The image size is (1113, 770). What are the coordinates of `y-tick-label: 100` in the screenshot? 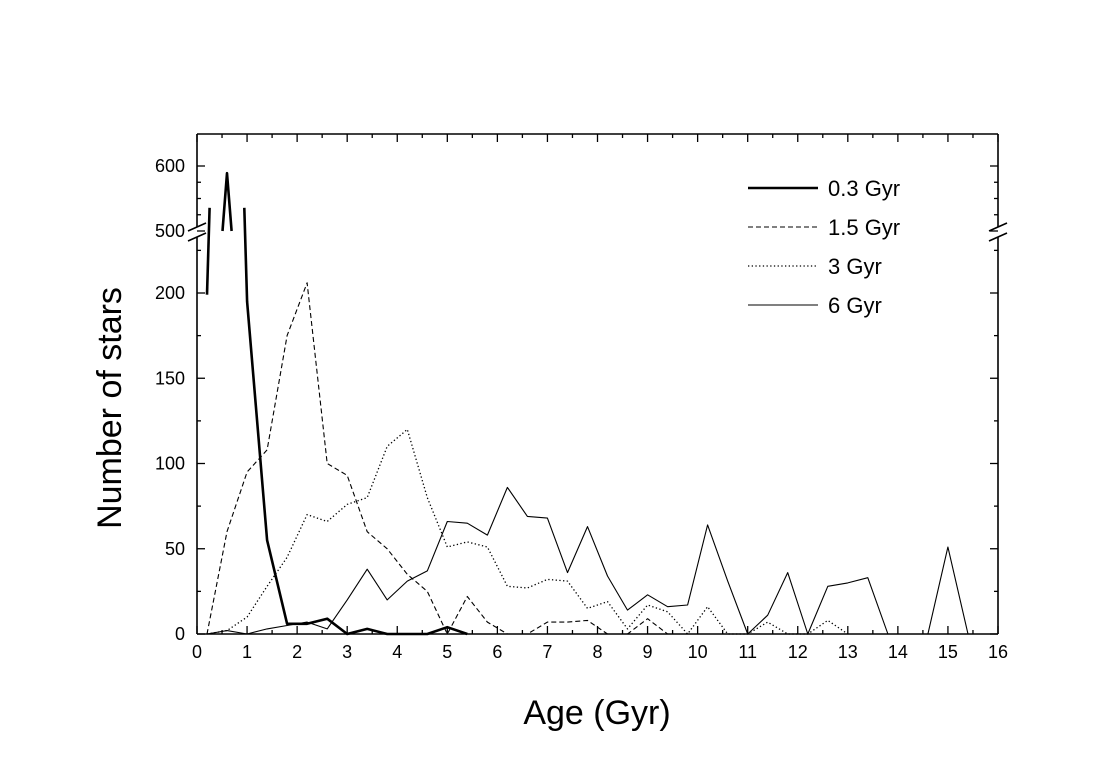 It's located at (170, 464).